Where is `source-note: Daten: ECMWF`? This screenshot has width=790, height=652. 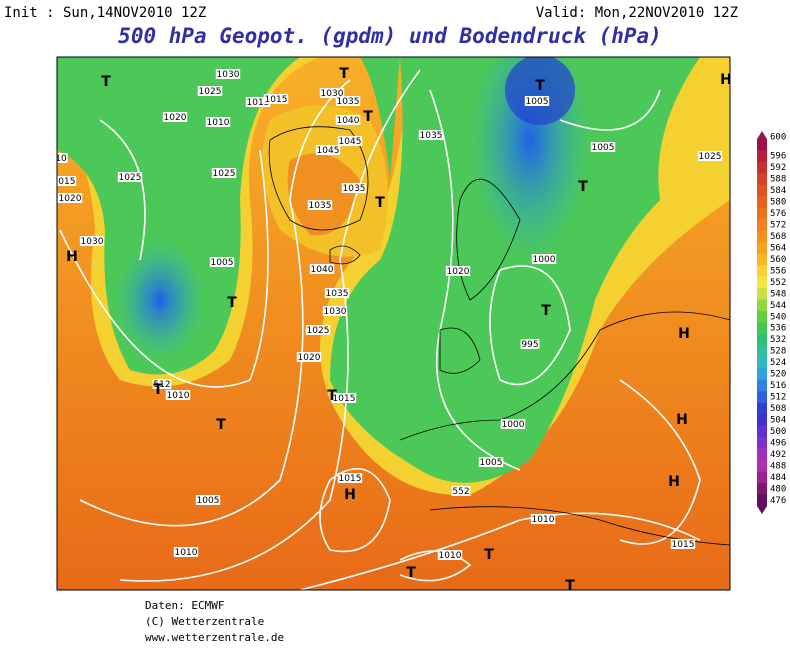
source-note: Daten: ECMWF is located at coordinates (184, 605).